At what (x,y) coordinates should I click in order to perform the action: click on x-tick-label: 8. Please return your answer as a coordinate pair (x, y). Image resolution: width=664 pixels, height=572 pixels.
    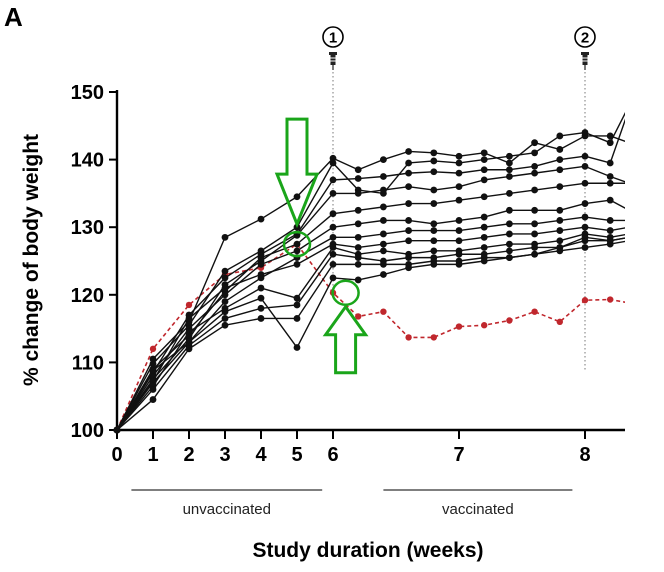
    Looking at the image, I should click on (584, 455).